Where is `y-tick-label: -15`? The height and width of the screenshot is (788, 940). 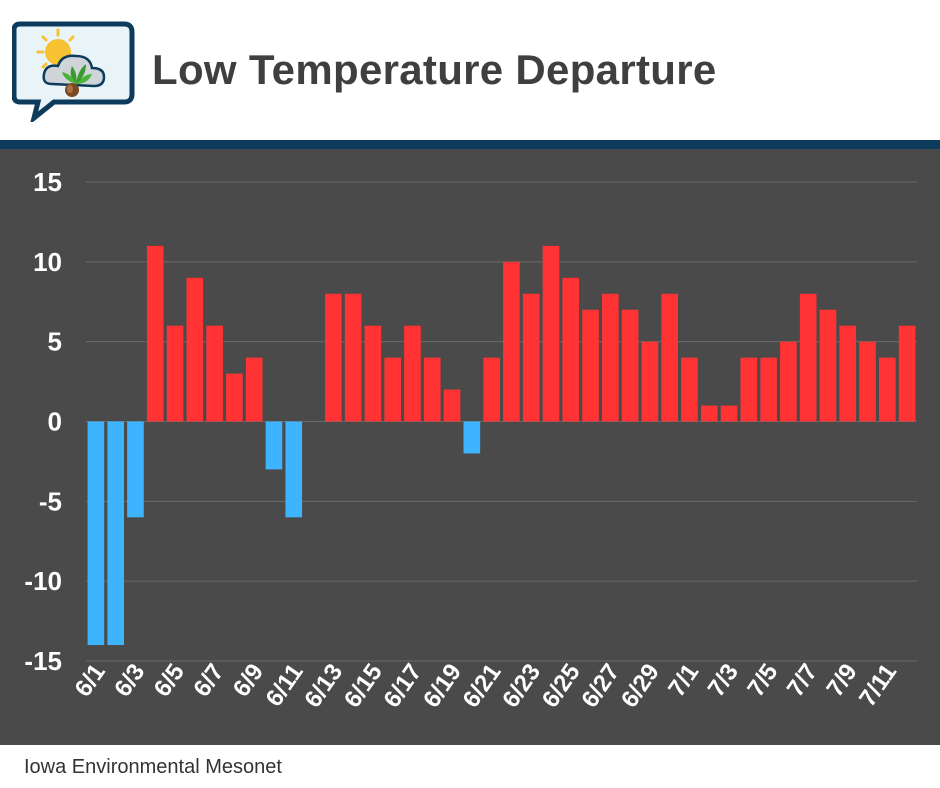
y-tick-label: -15 is located at coordinates (43, 661).